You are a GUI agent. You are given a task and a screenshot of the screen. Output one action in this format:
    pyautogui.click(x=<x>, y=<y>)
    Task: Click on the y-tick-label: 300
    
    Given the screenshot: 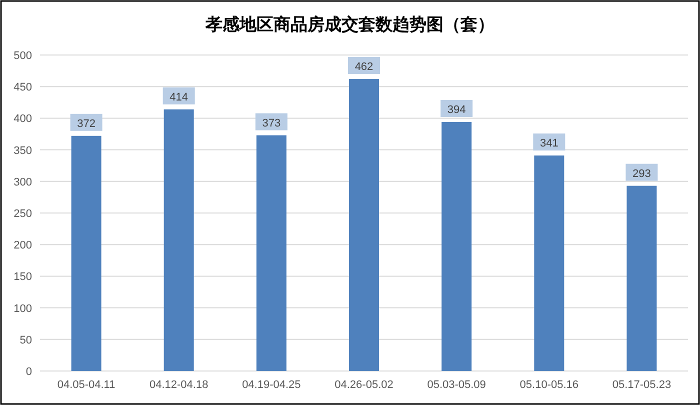 What is the action you would take?
    pyautogui.click(x=23, y=182)
    